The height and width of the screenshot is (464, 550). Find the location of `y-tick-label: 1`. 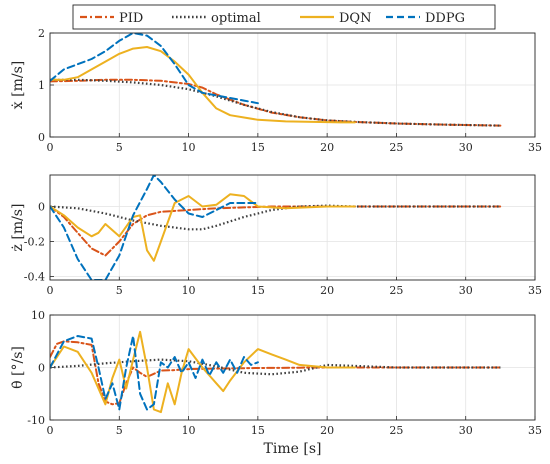

y-tick-label: 1 is located at coordinates (41, 85).